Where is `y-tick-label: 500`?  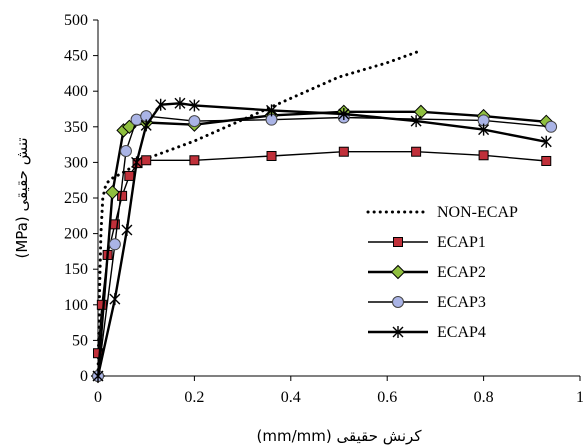 y-tick-label: 500 is located at coordinates (76, 20).